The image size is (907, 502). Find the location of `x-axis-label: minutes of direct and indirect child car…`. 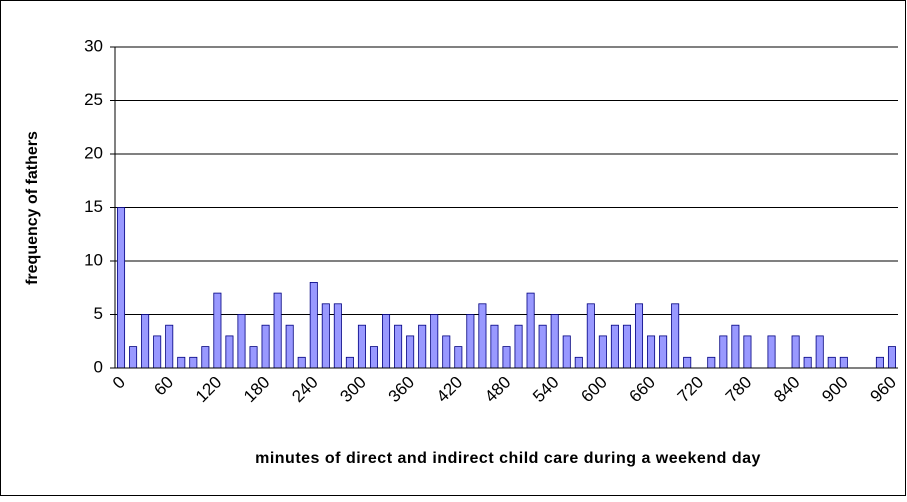

x-axis-label: minutes of direct and indirect child car… is located at coordinates (508, 458).